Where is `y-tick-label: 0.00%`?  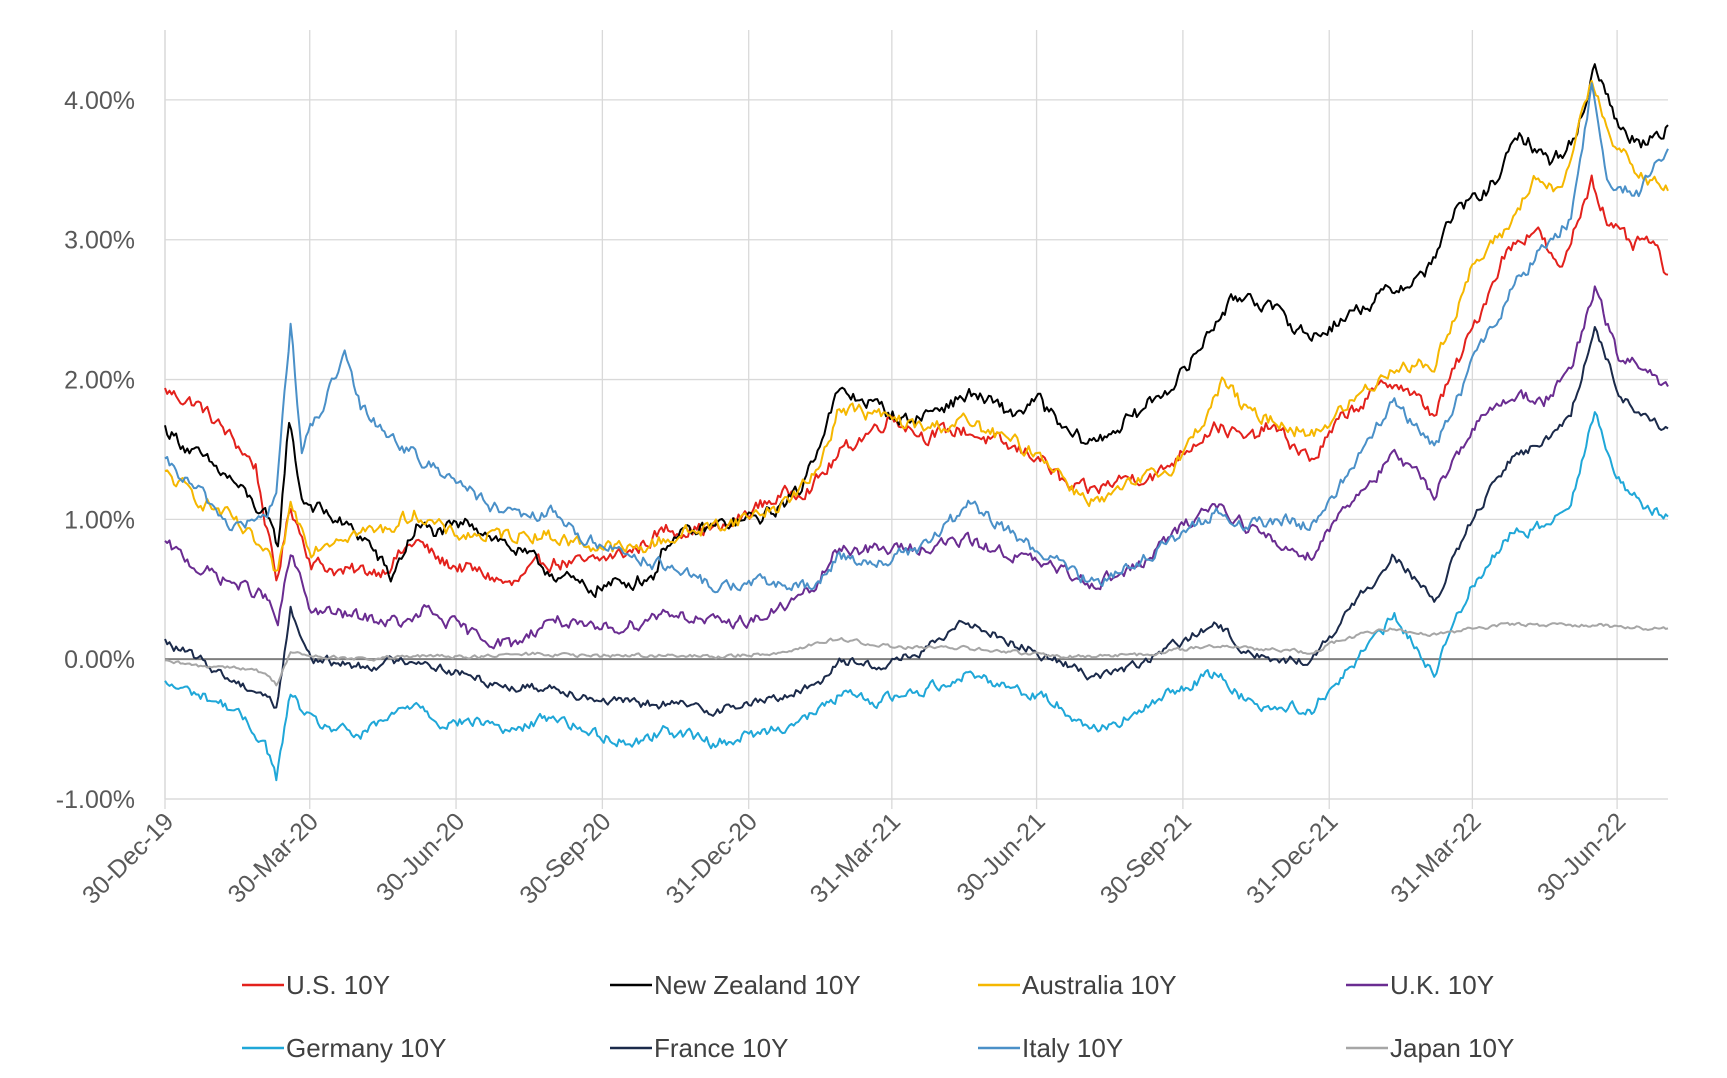 y-tick-label: 0.00% is located at coordinates (99, 660).